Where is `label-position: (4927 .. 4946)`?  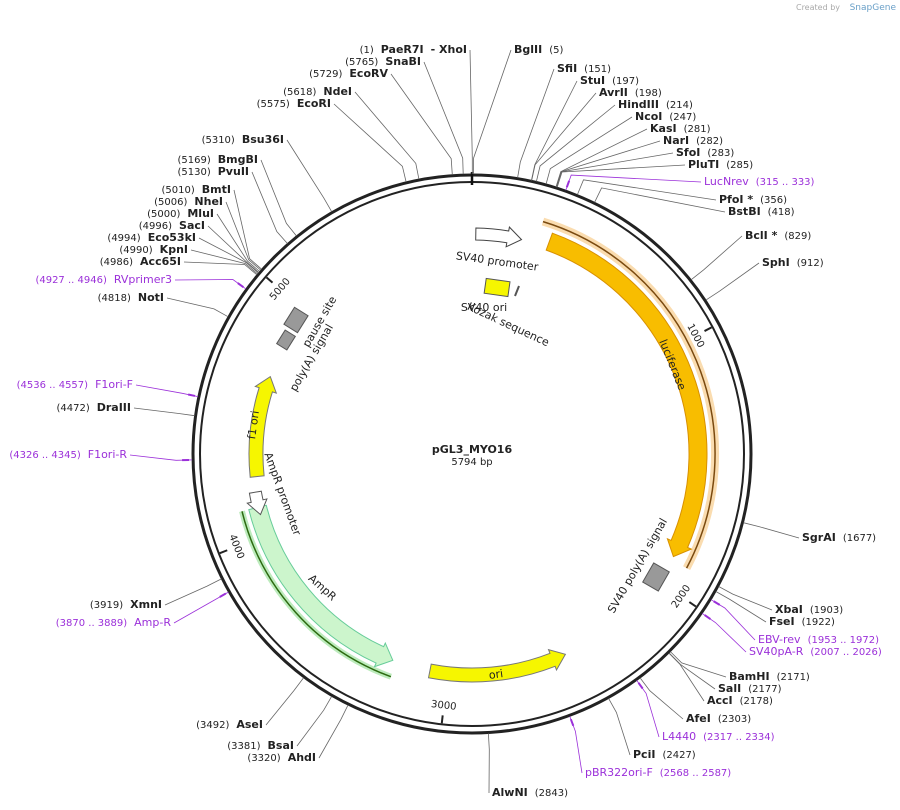
label-position: (4927 .. 4946) is located at coordinates (71, 280).